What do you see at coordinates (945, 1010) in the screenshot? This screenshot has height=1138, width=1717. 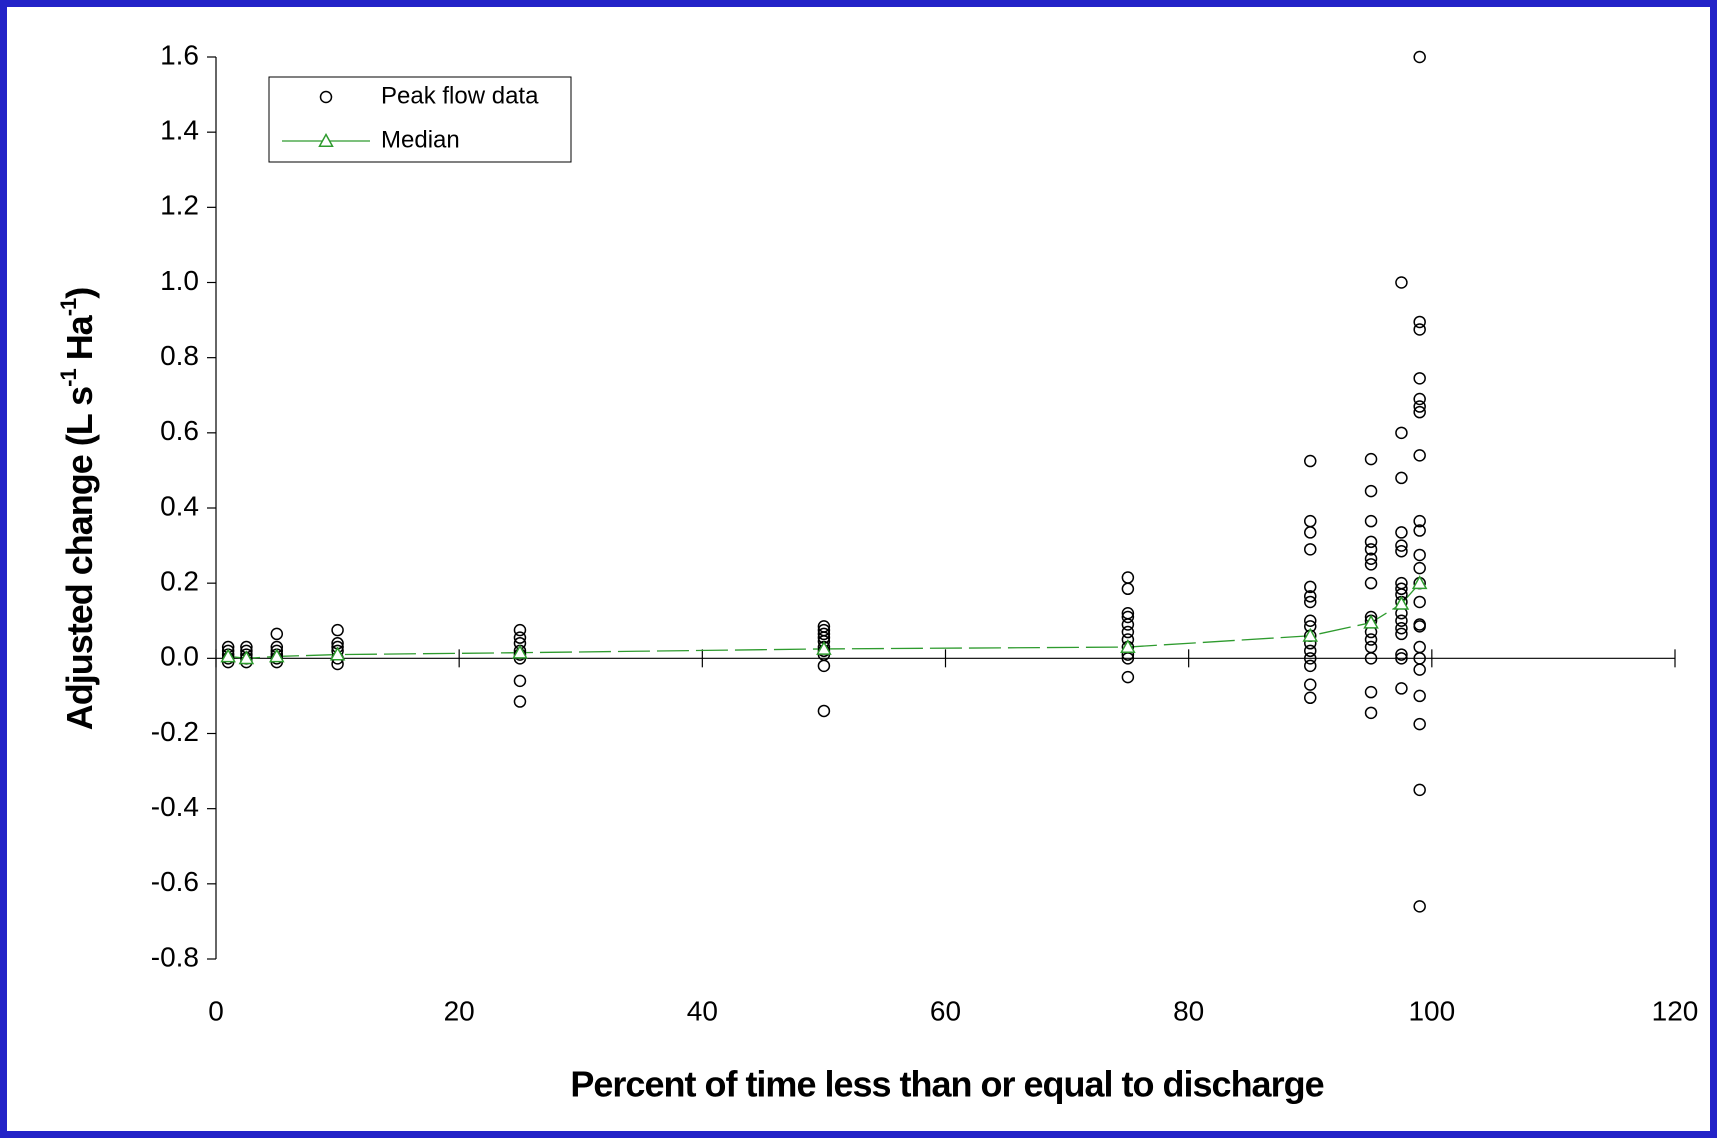 I see `x-tick-label: 60` at bounding box center [945, 1010].